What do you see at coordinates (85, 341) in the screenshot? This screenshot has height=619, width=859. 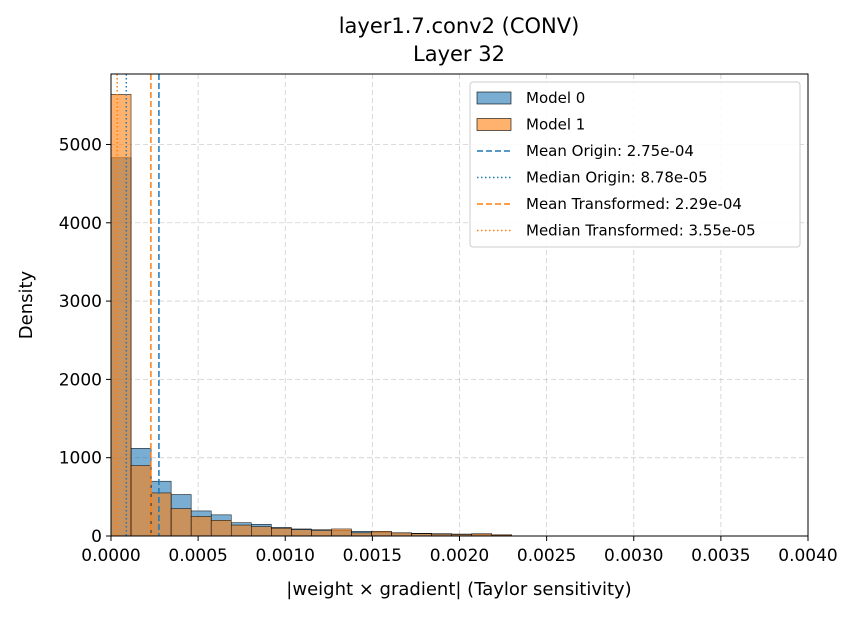 I see `y-axis-ticks: 0 1000 2000 3000 4000 5000` at bounding box center [85, 341].